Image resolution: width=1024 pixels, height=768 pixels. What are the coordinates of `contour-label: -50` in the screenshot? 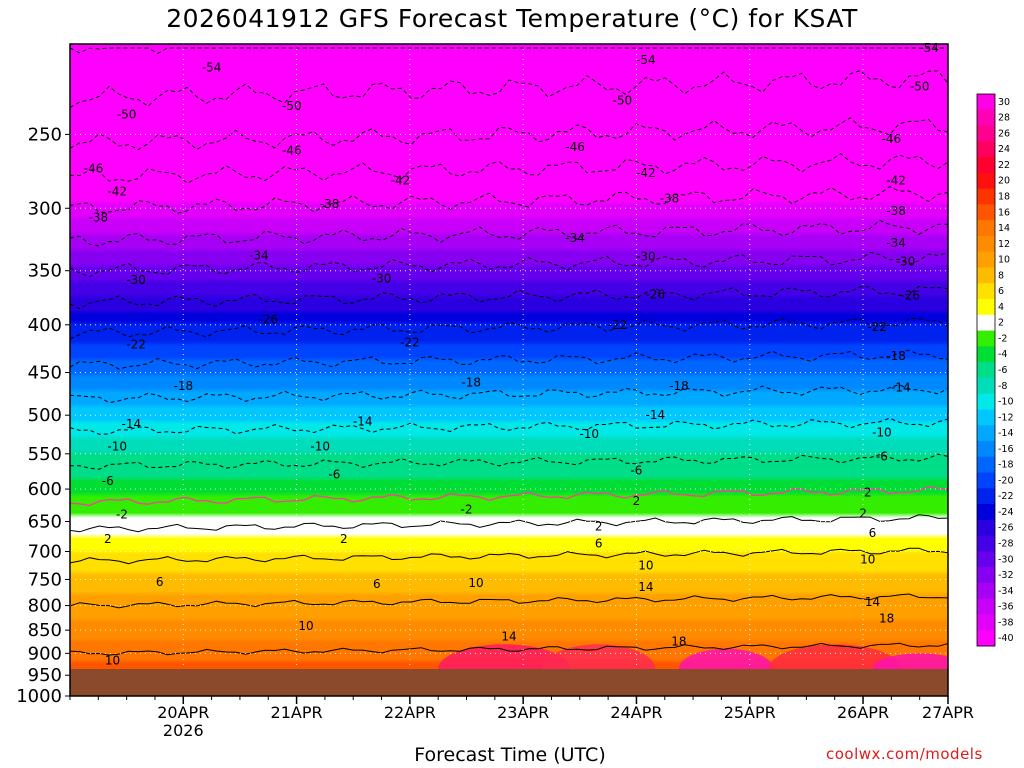 It's located at (292, 106).